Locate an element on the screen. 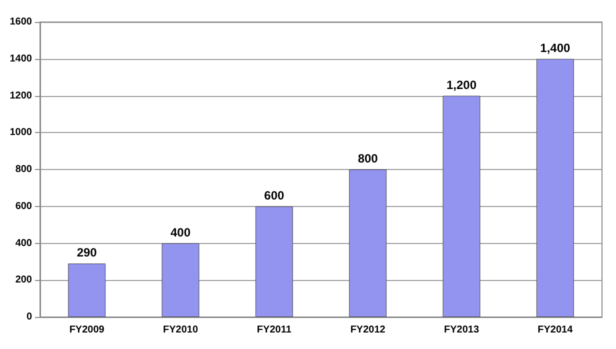 Image resolution: width=616 pixels, height=349 pixels. data-label: 400 is located at coordinates (180, 232).